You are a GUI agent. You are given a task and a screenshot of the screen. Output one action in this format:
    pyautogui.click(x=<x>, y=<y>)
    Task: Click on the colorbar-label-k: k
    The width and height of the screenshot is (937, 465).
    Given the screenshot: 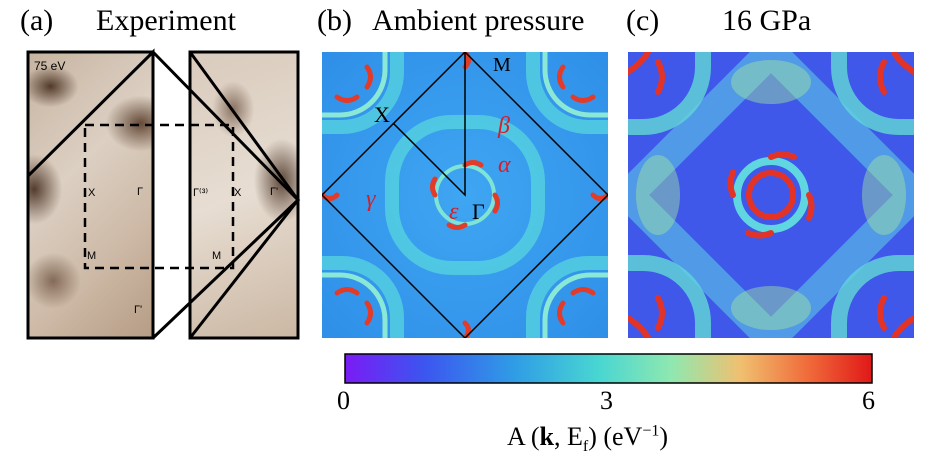 What is the action you would take?
    pyautogui.click(x=546, y=436)
    